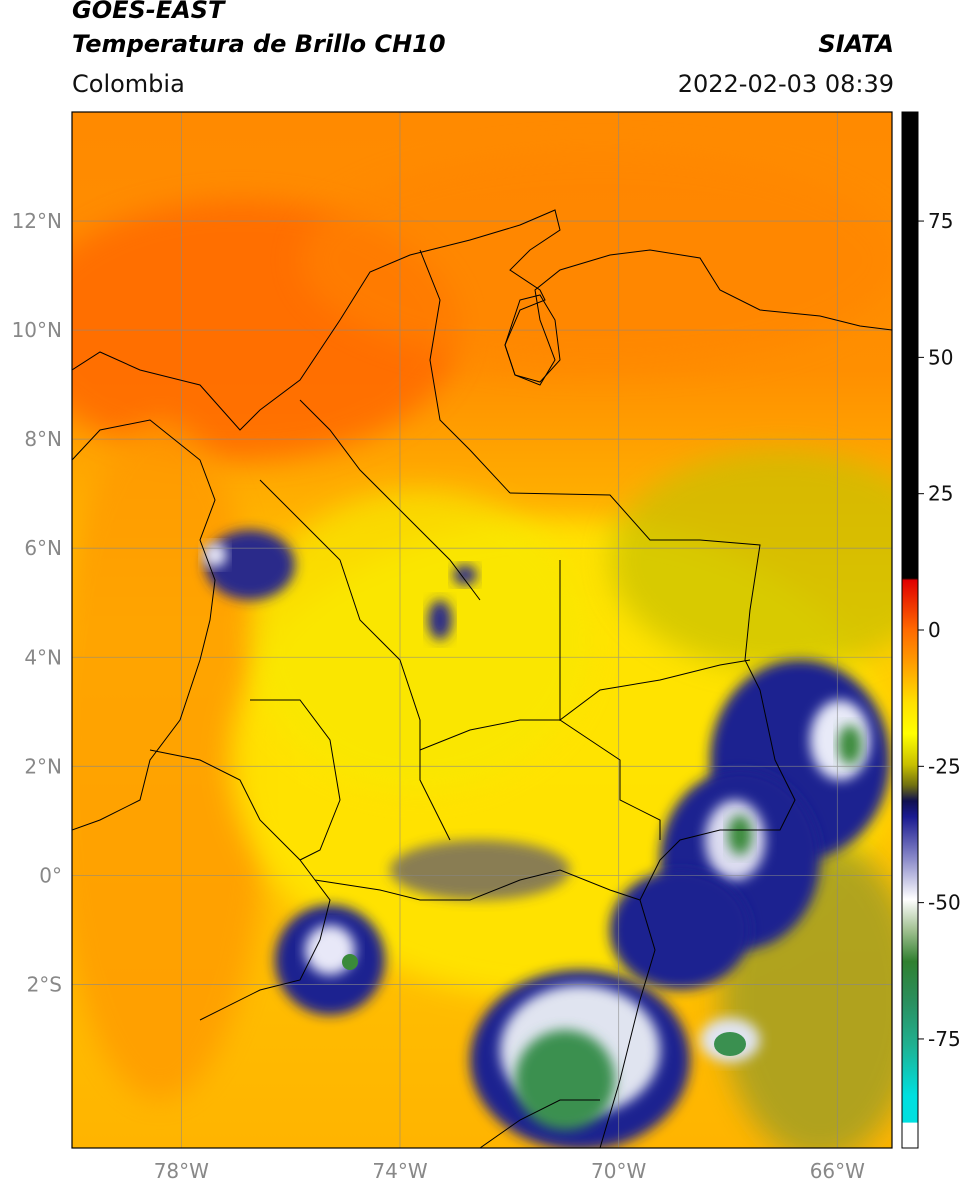 The image size is (966, 1190). I want to click on colorbar-tick-label: -25, so click(944, 766).